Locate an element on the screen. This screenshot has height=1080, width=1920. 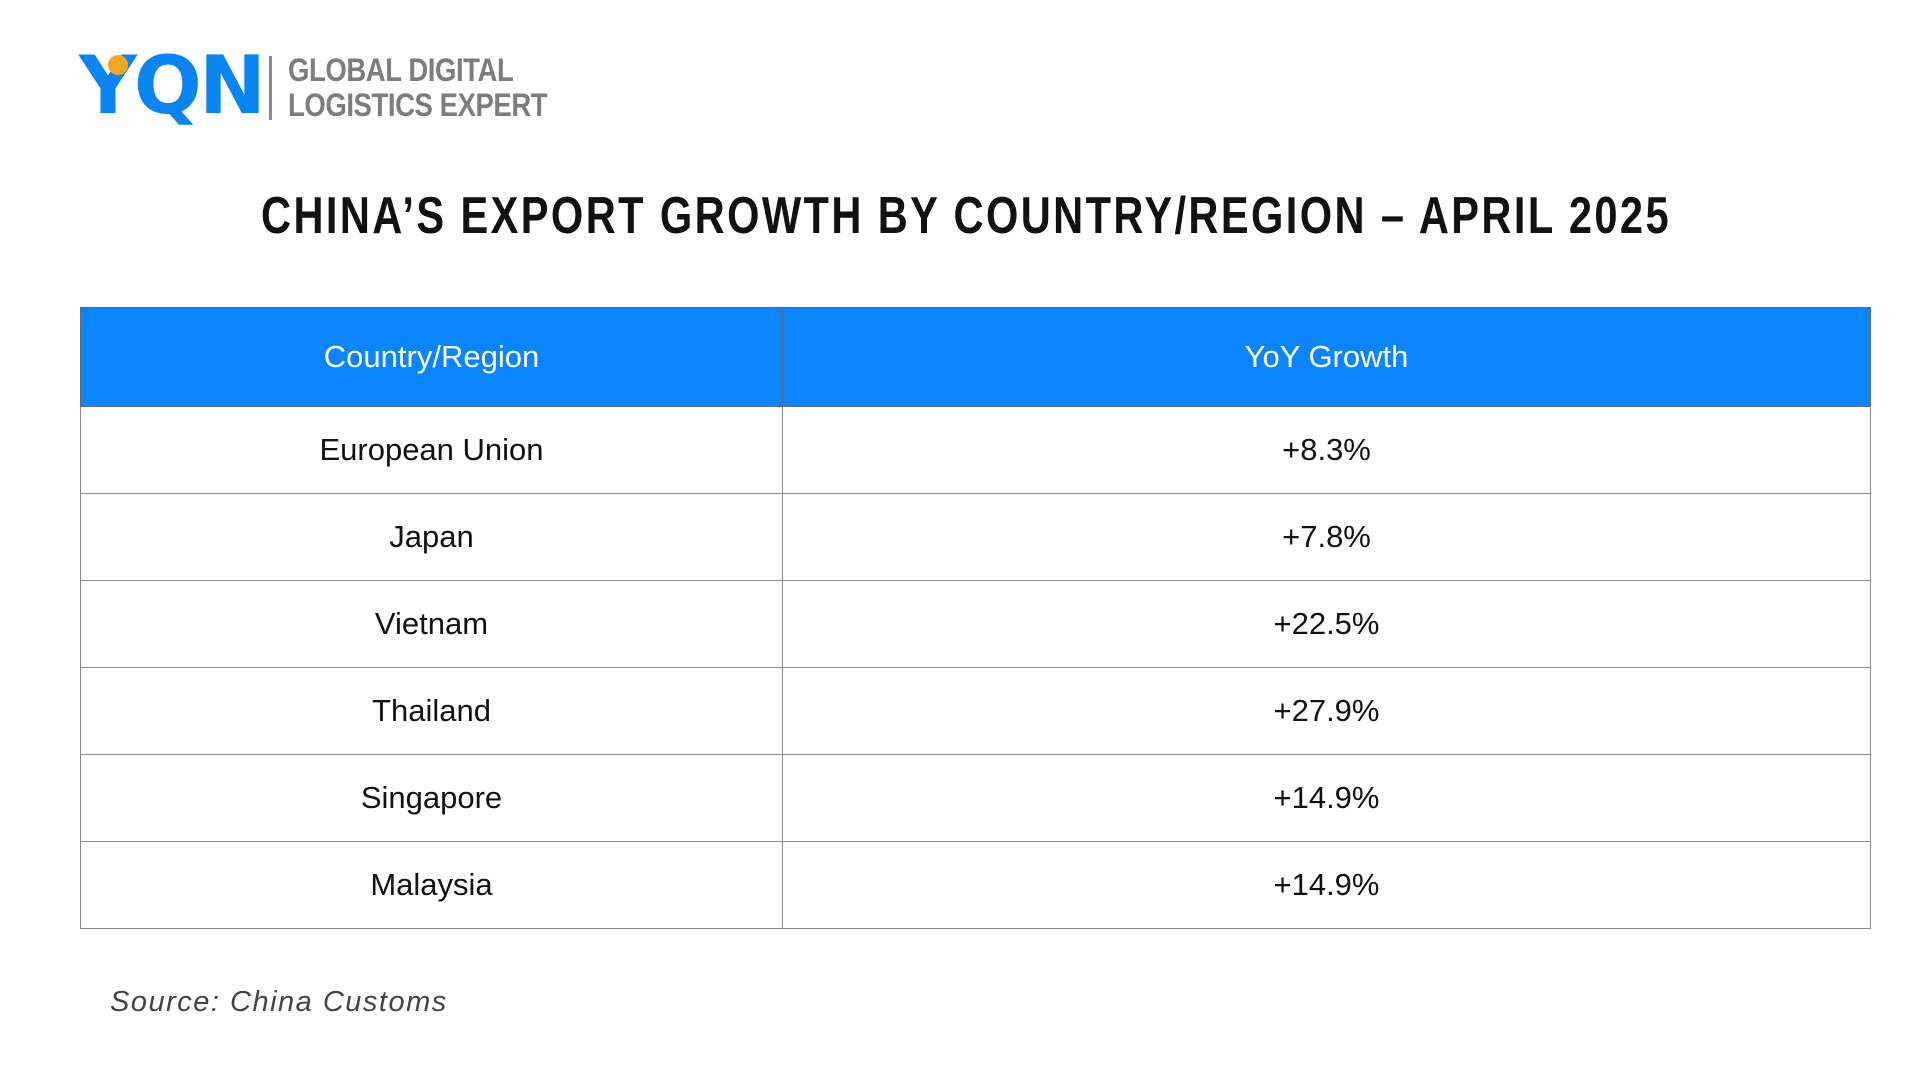
table-row: Japan +7.8% is located at coordinates (975, 537).